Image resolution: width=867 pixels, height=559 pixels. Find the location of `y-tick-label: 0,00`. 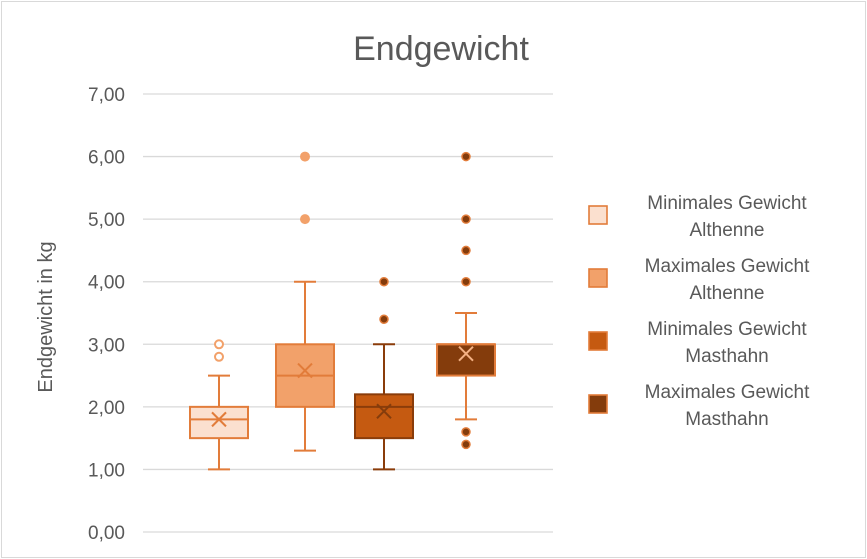

y-tick-label: 0,00 is located at coordinates (106, 533).